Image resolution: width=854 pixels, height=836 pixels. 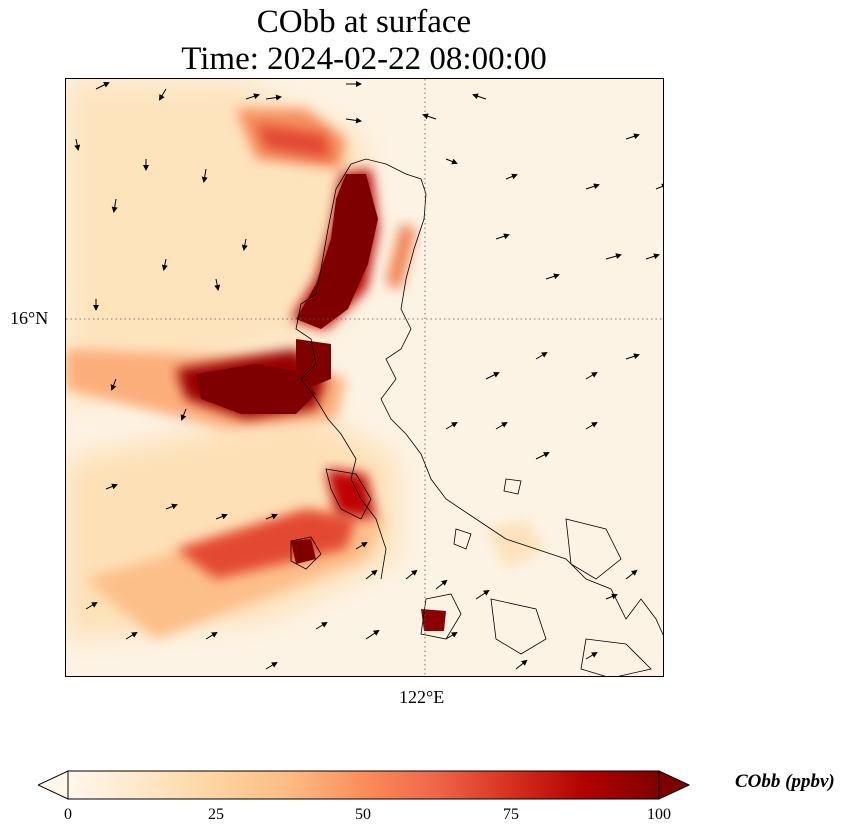 I want to click on plume-small-east, so click(x=401, y=256).